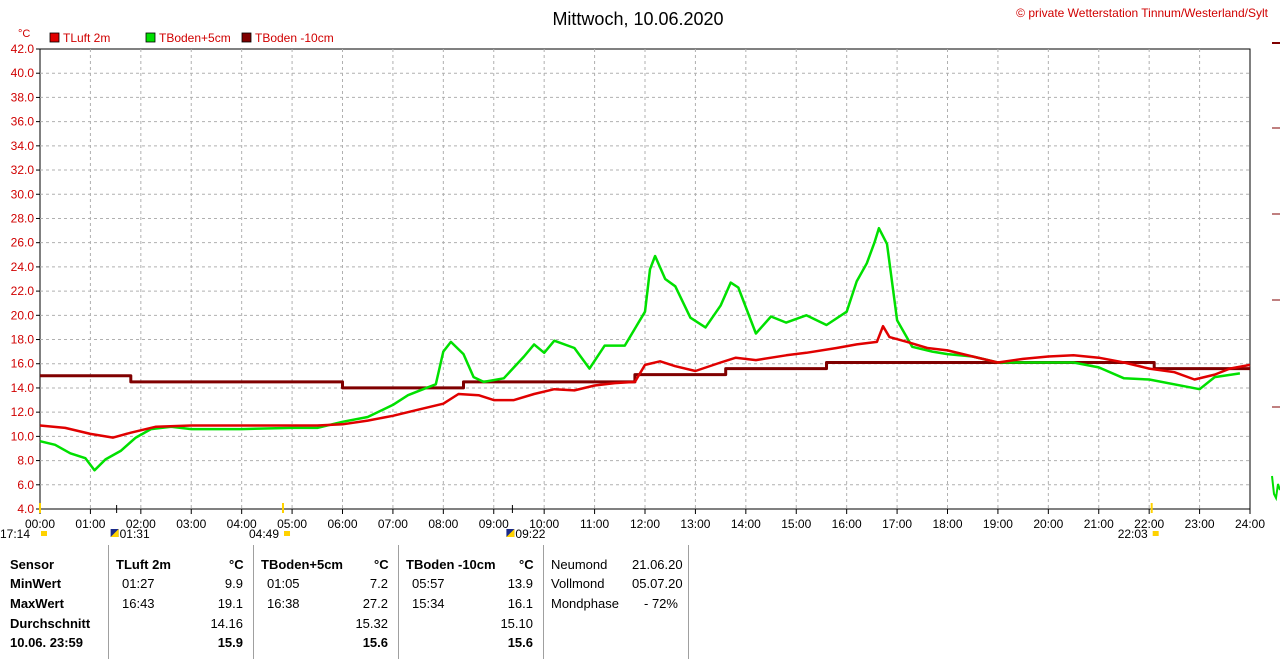  What do you see at coordinates (342, 524) in the screenshot?
I see `x-tick-label: 06:00` at bounding box center [342, 524].